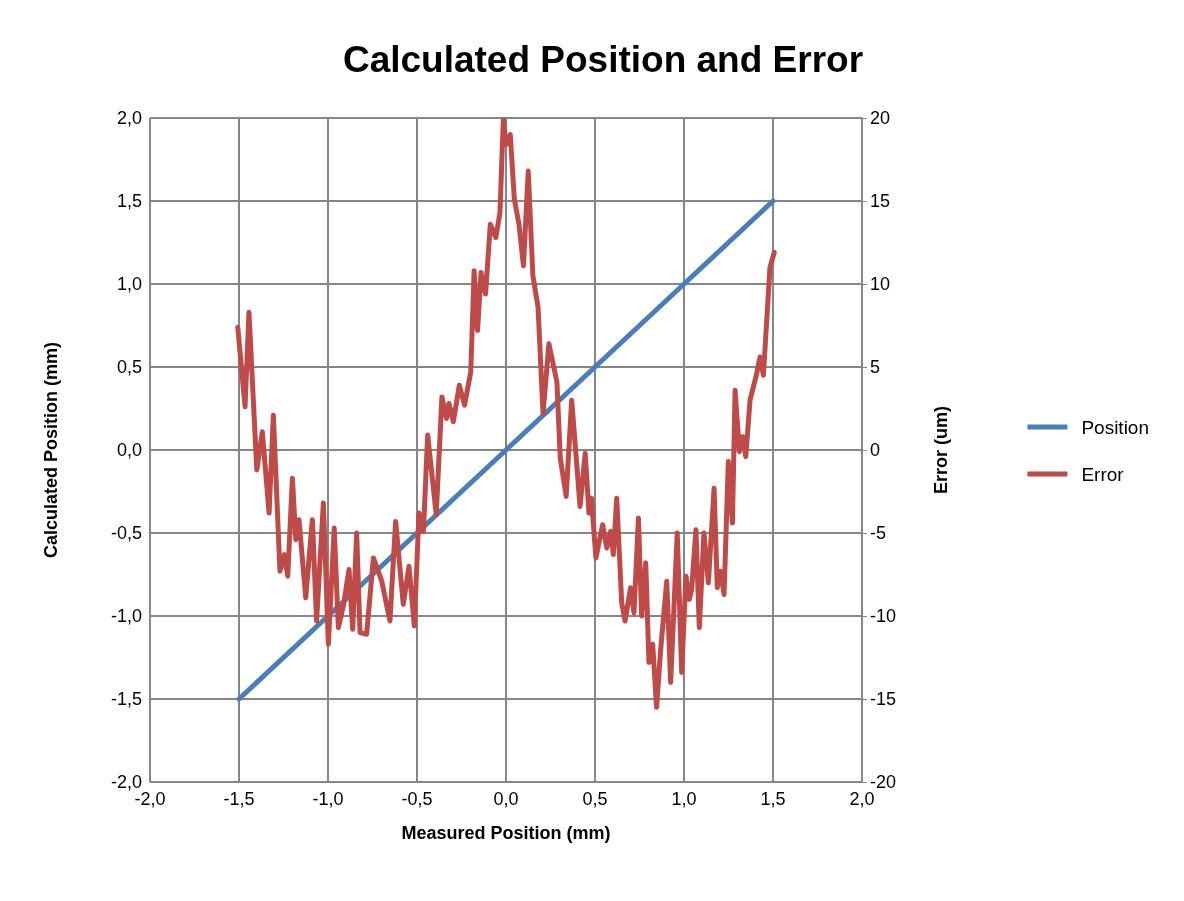 This screenshot has height=901, width=1184. Describe the element at coordinates (126, 616) in the screenshot. I see `y-tick-label: -1,0` at that location.